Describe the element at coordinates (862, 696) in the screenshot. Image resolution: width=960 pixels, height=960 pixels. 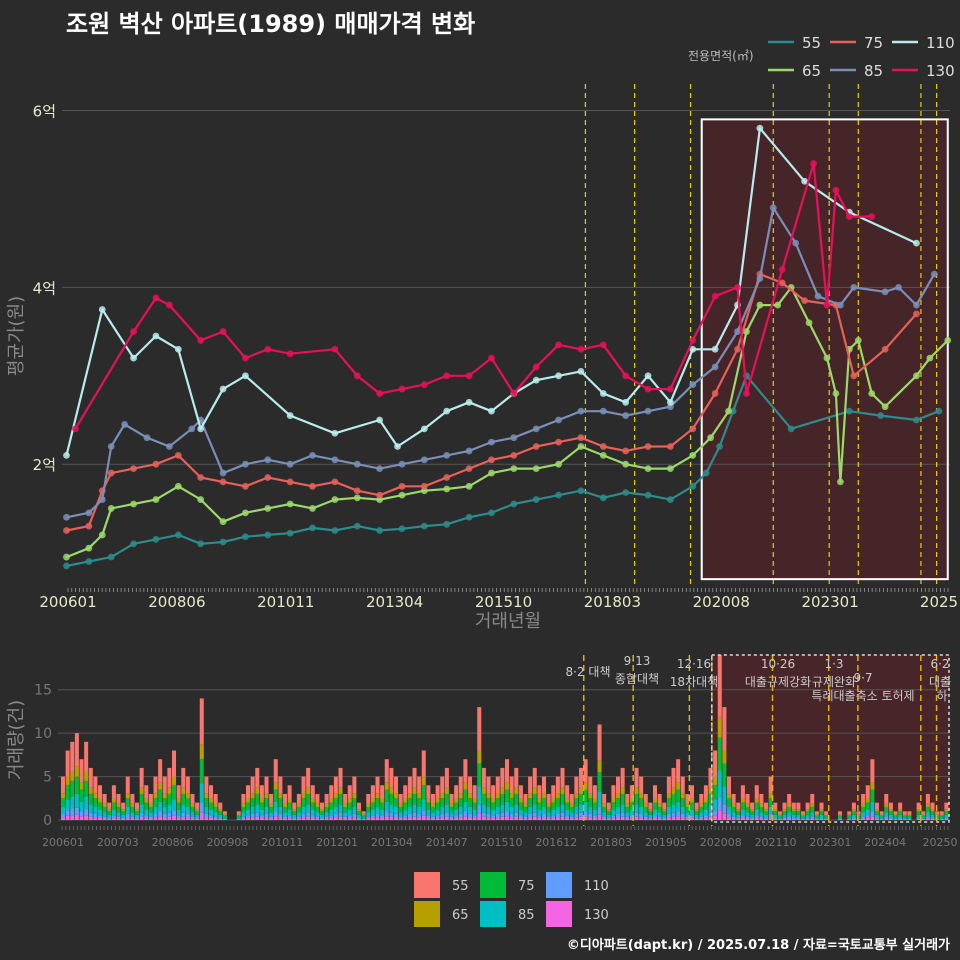
I see `policy-label: 특례대출축소 토허제` at that location.